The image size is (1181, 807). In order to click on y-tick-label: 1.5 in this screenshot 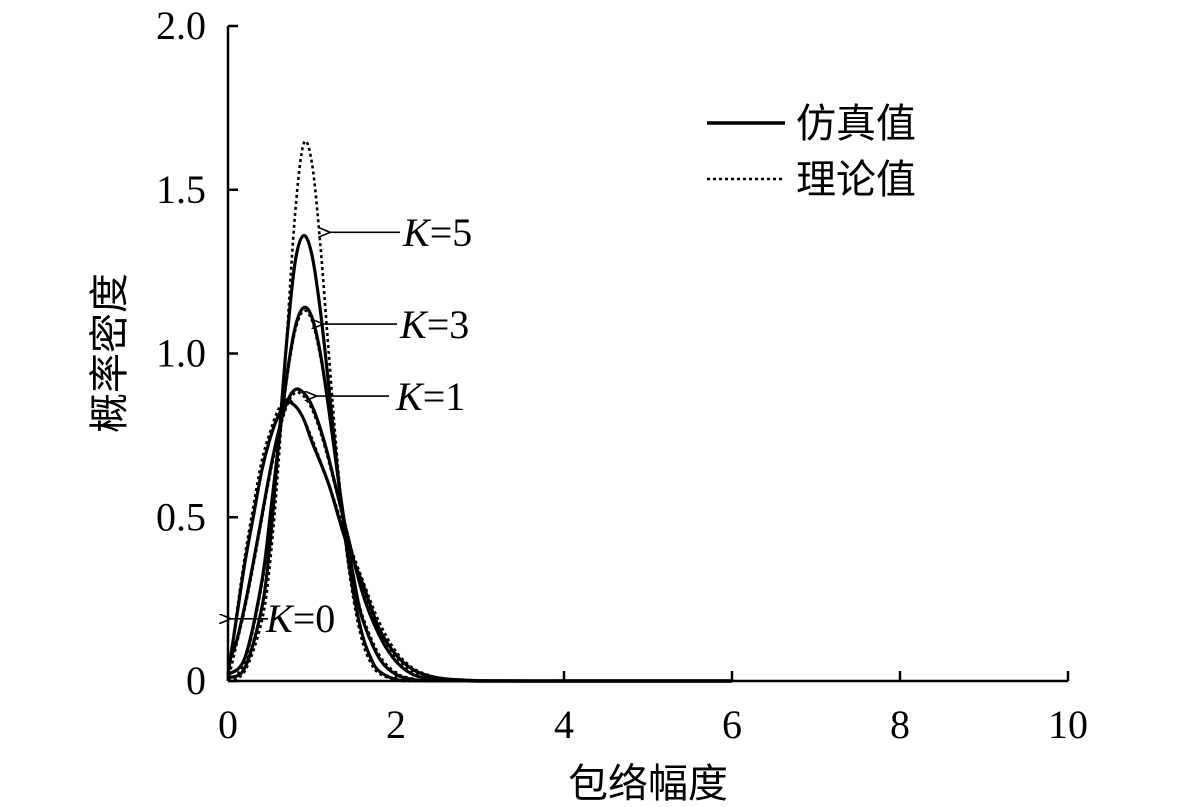, I will do `click(181, 189)`.